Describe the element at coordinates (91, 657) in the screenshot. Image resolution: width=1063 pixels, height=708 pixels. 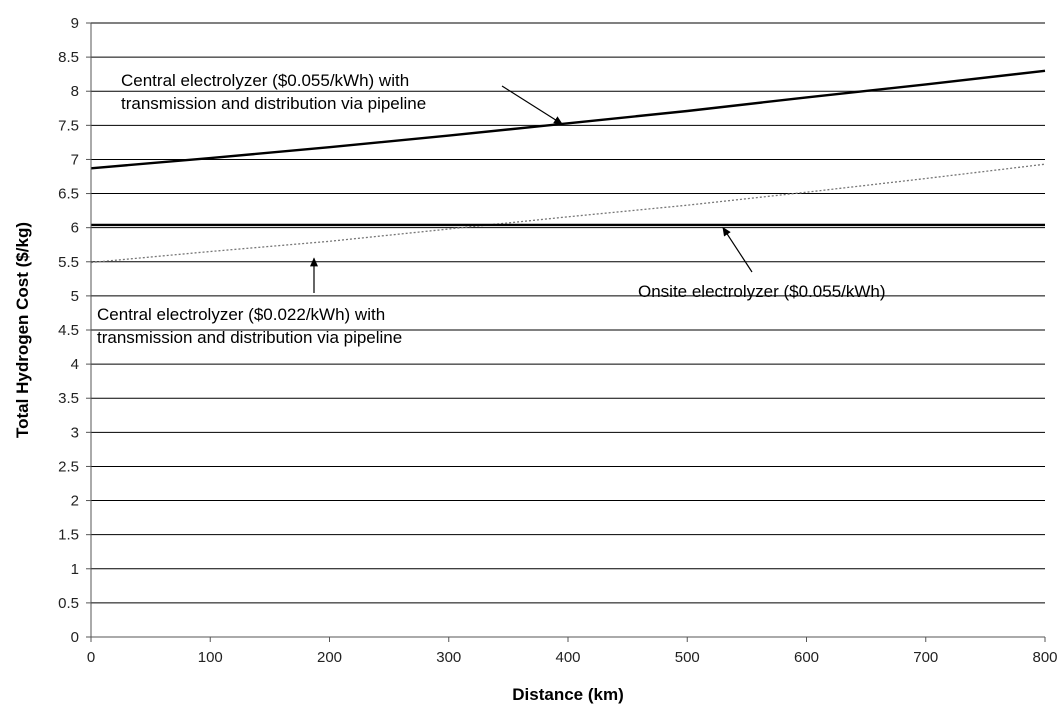
I see `x-tick-label: 0` at that location.